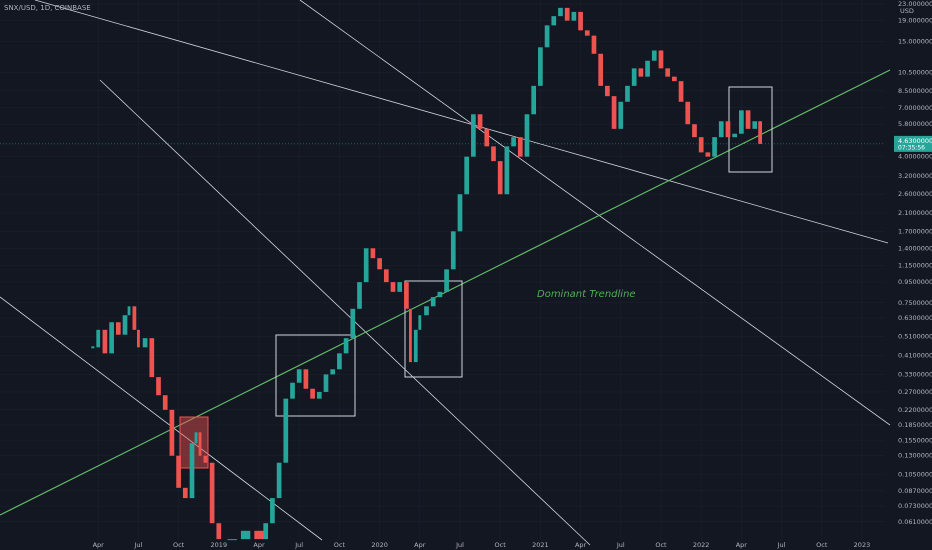  I want to click on y-tick-label: 7.0000000, so click(915, 108).